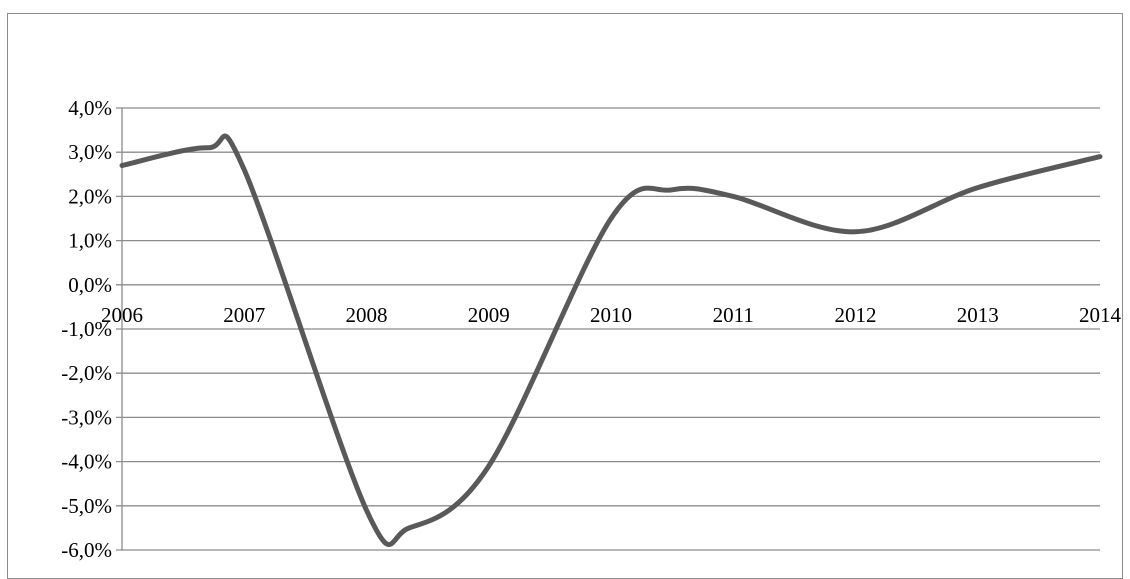 This screenshot has width=1130, height=579. Describe the element at coordinates (978, 315) in the screenshot. I see `x-tick-label: 2013` at that location.